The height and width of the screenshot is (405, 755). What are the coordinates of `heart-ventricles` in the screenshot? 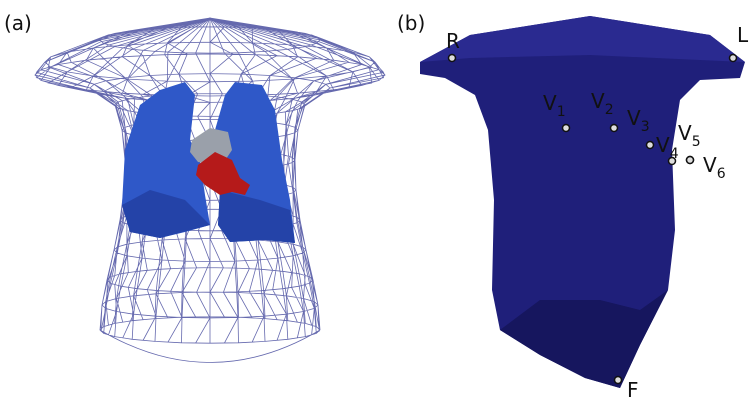 It's located at (223, 173).